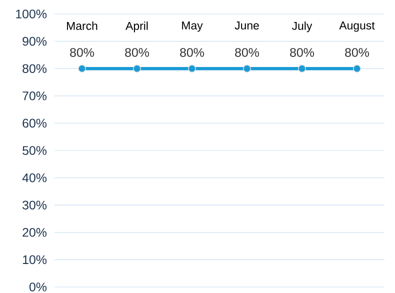  What do you see at coordinates (192, 27) in the screenshot?
I see `x-tick-label: May` at bounding box center [192, 27].